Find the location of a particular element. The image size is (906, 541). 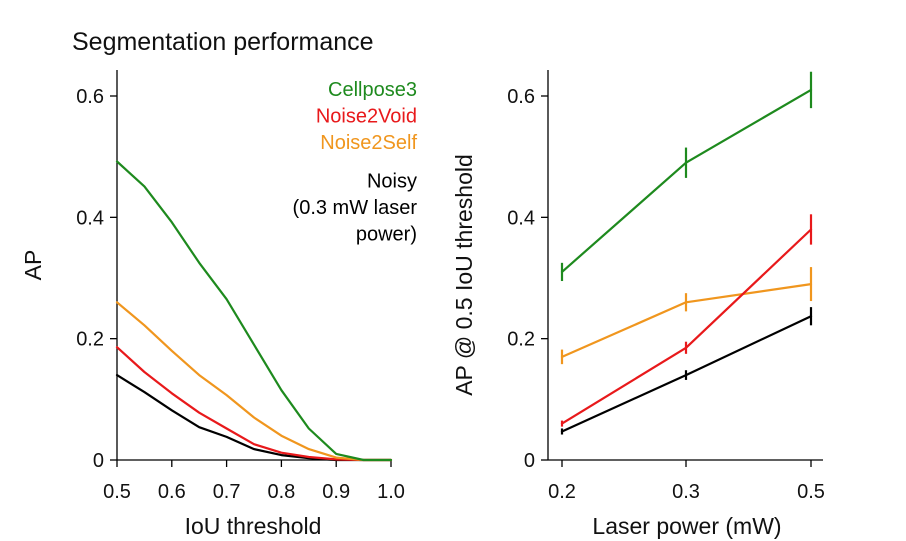

left-x-tick-label: 0.7 is located at coordinates (227, 492).